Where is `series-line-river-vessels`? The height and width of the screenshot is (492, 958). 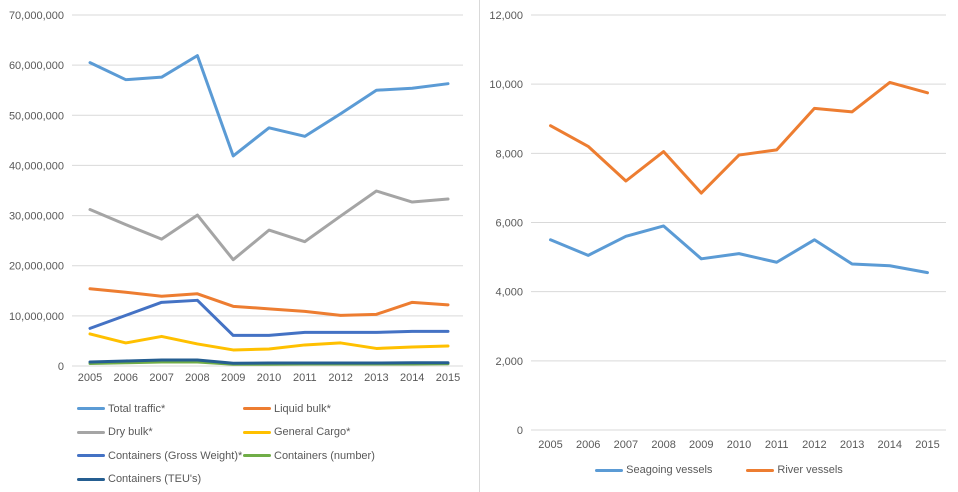 series-line-river-vessels is located at coordinates (739, 137).